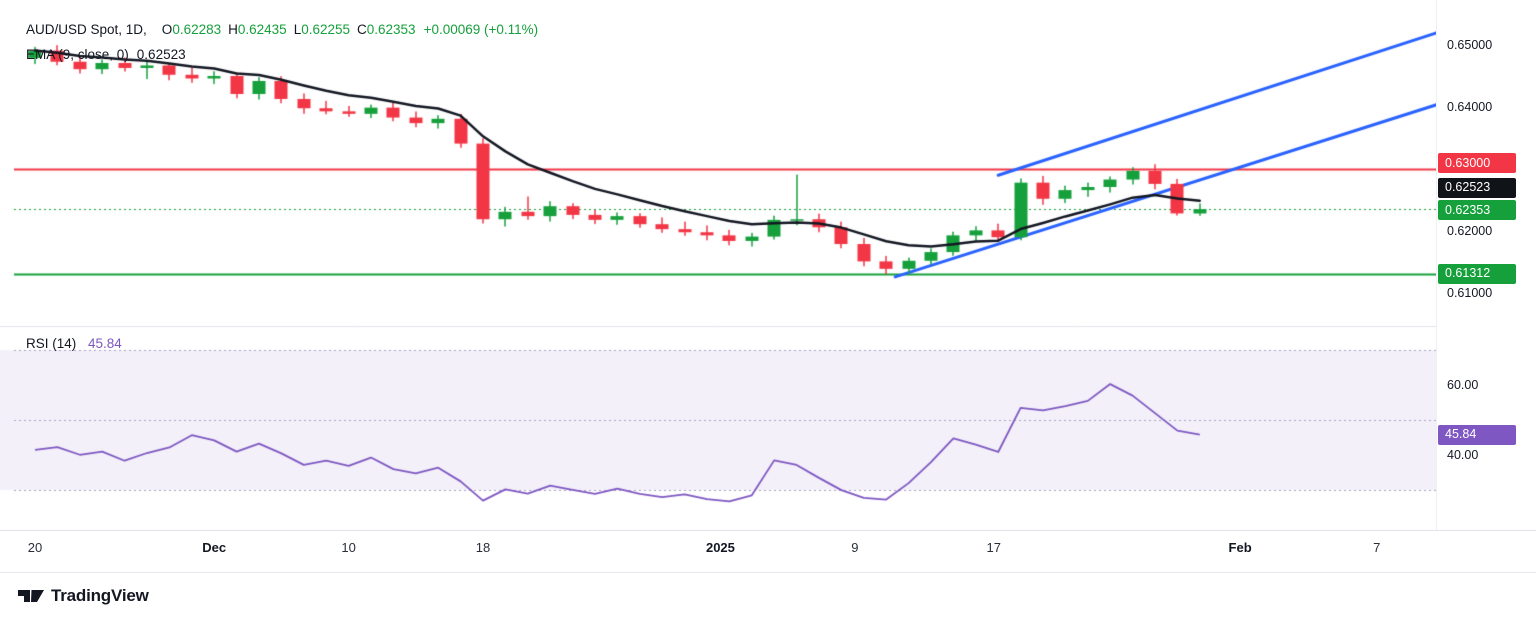  Describe the element at coordinates (855, 547) in the screenshot. I see `time-tick: 9` at that location.